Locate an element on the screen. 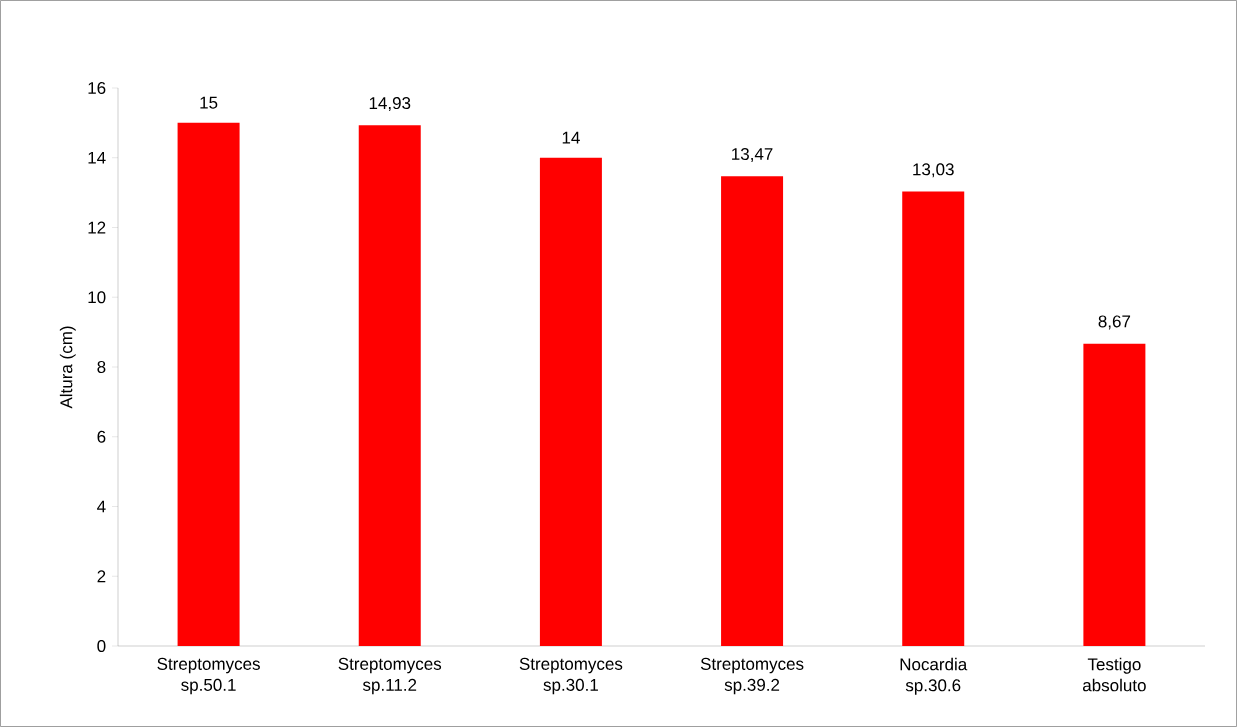 Image resolution: width=1237 pixels, height=727 pixels. y-tick-label: 6 is located at coordinates (101, 436).